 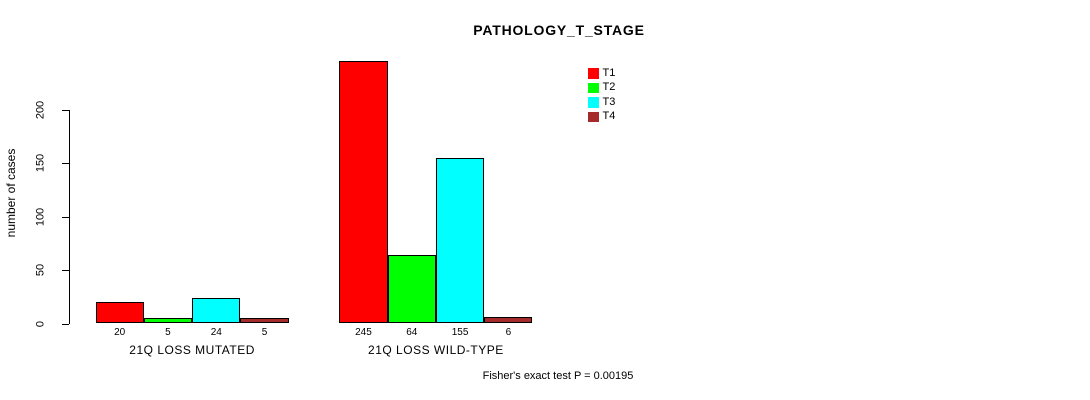 I want to click on legend: T1 T2 T3 T4, so click(x=601, y=95).